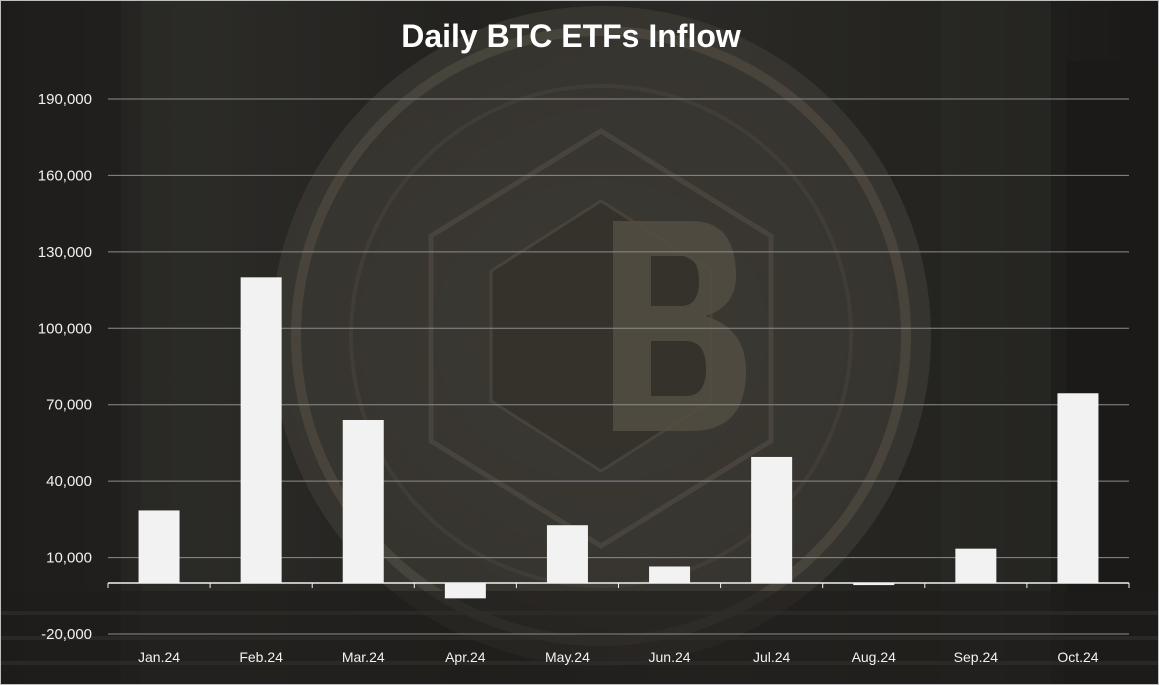  Describe the element at coordinates (976, 657) in the screenshot. I see `x-tick-label: Sep.24` at that location.